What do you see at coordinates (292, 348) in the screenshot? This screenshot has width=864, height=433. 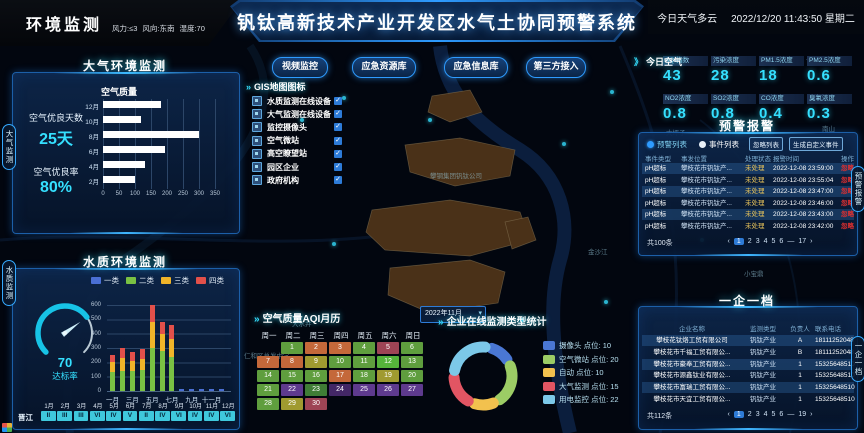 I see `calendar-day-cell: 1` at bounding box center [292, 348].